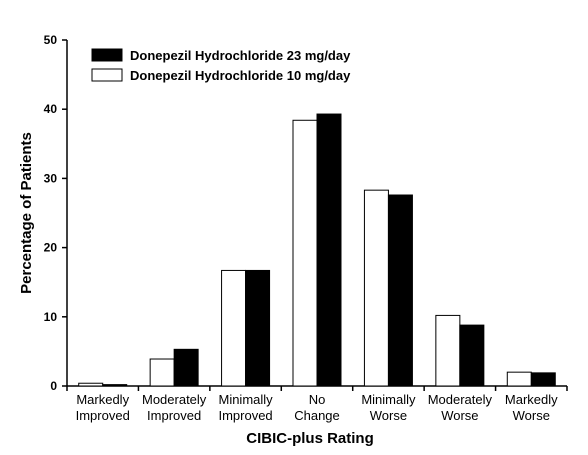  I want to click on y-axis-title: Percentage of Patients, so click(26, 213).